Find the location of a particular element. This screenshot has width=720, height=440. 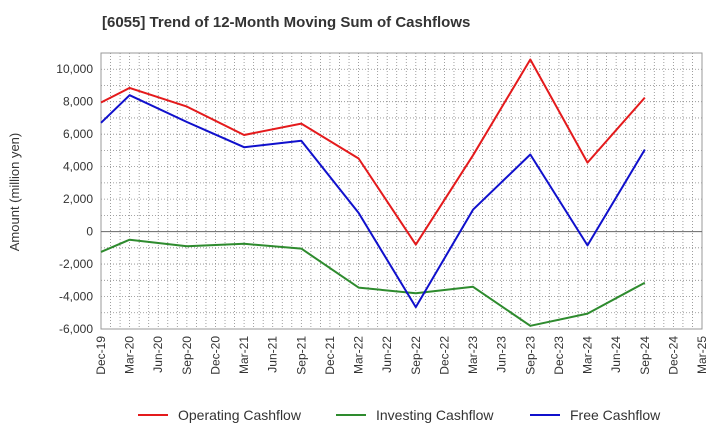

x-tick-label: Mar-23 is located at coordinates (473, 355).